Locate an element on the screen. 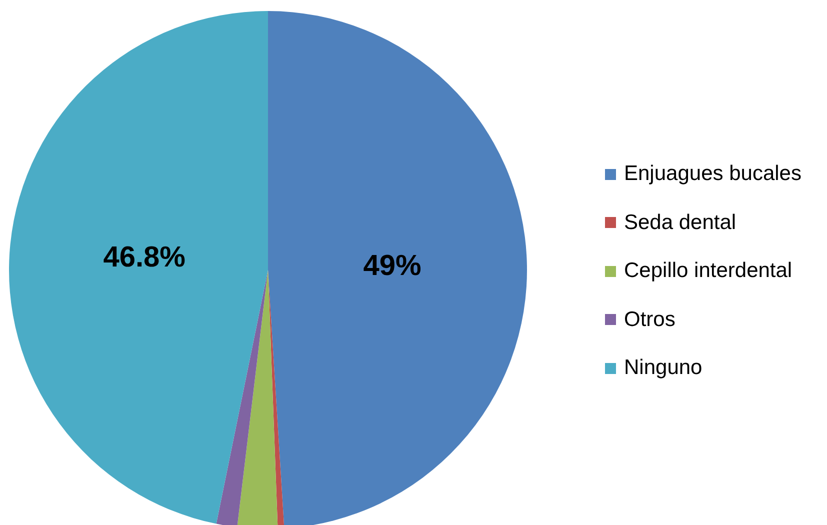  legend-label: Otros is located at coordinates (650, 320).